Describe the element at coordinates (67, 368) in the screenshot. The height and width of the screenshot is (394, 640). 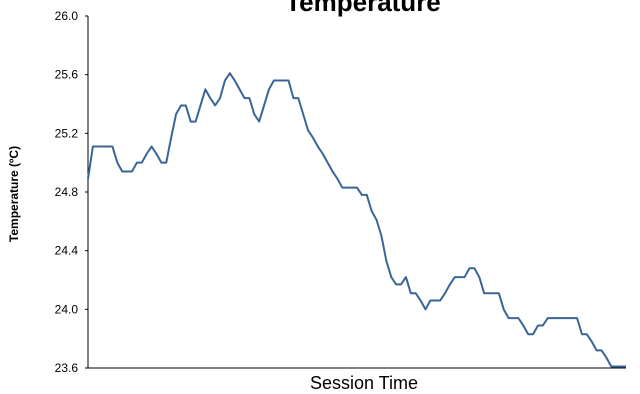
I see `y-tick-label: 23.6` at that location.